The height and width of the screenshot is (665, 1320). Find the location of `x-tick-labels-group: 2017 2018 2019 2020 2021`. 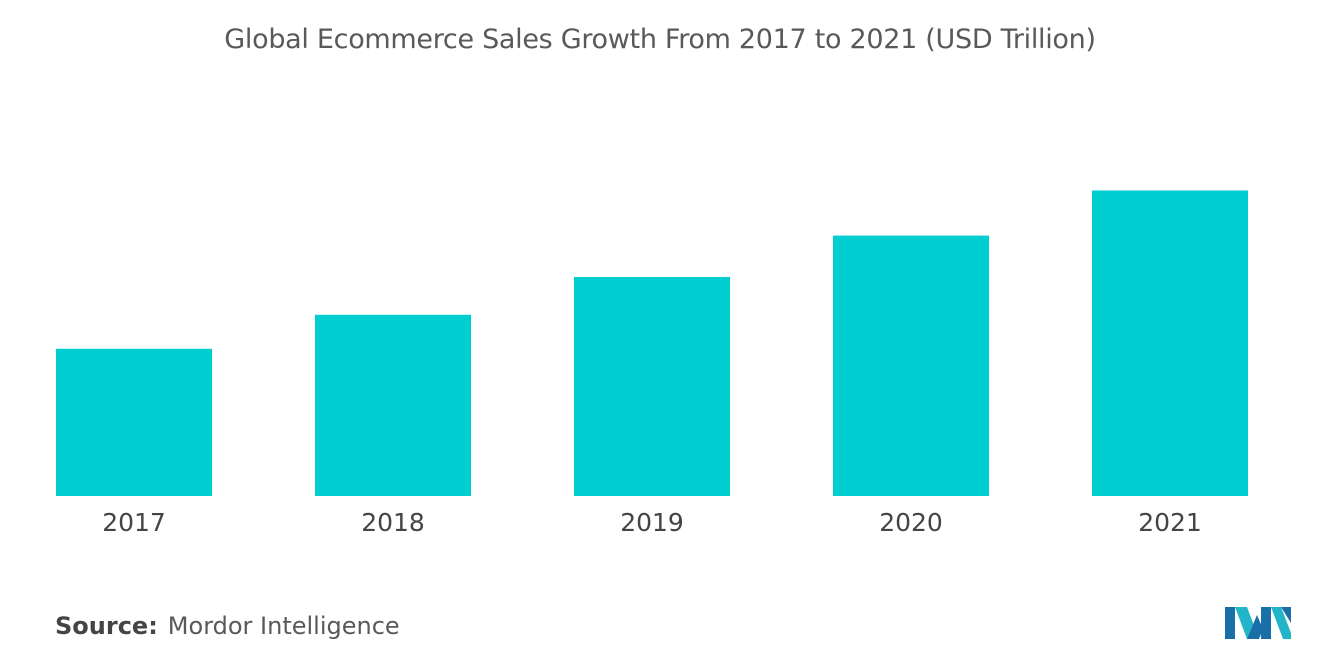

x-tick-labels-group: 2017 2018 2019 2020 2021 is located at coordinates (652, 522).